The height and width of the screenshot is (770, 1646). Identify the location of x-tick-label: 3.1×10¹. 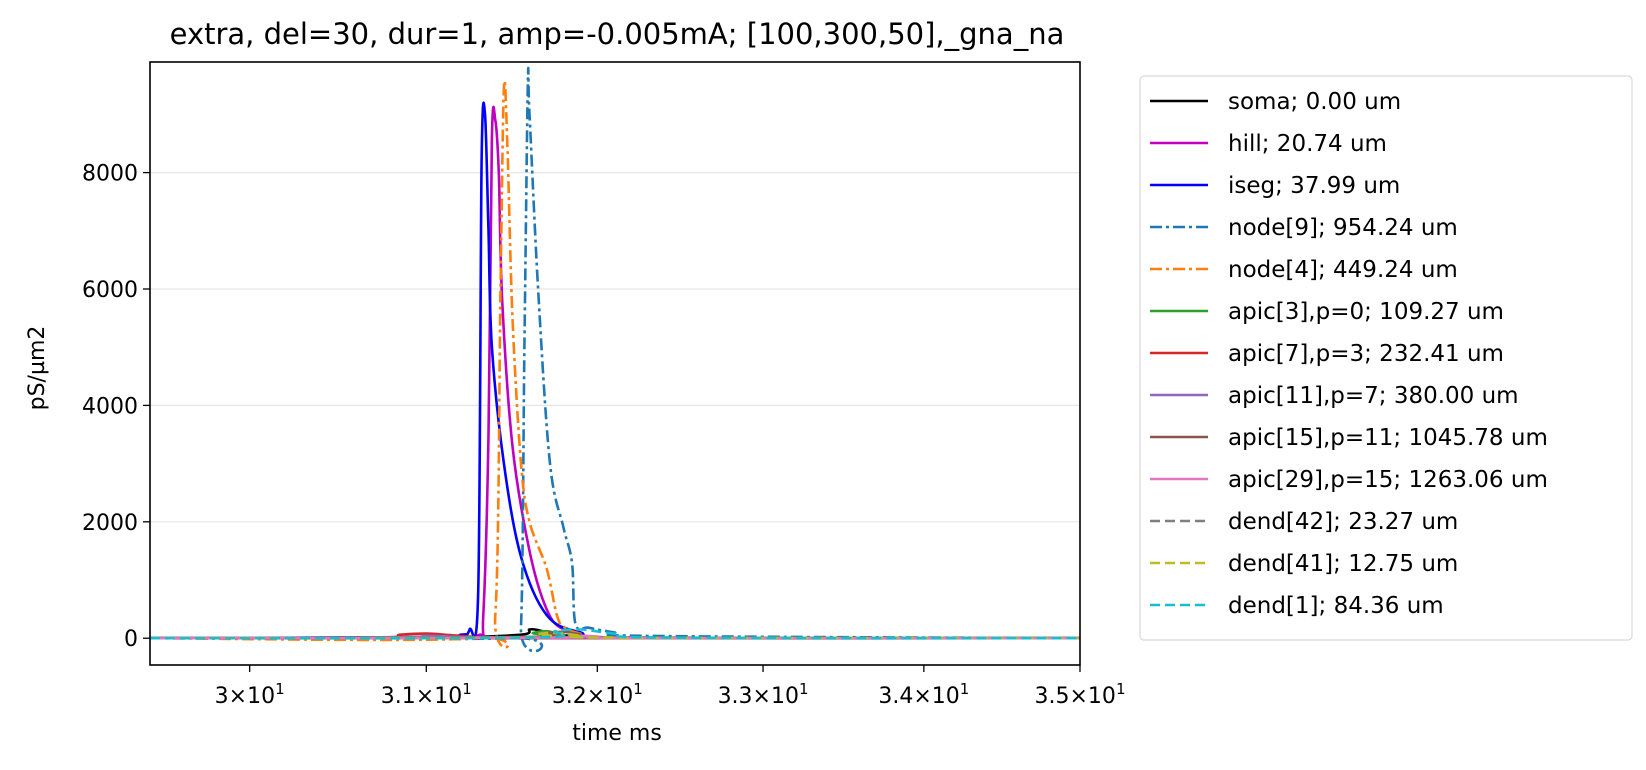
(426, 694).